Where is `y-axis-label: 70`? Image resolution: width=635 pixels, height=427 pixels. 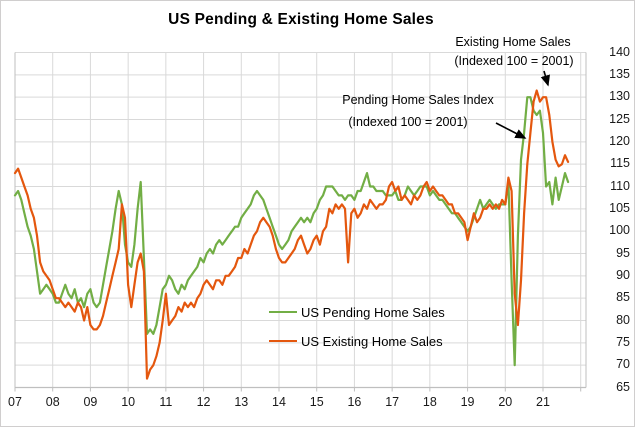
y-axis-label: 70 is located at coordinates (623, 364).